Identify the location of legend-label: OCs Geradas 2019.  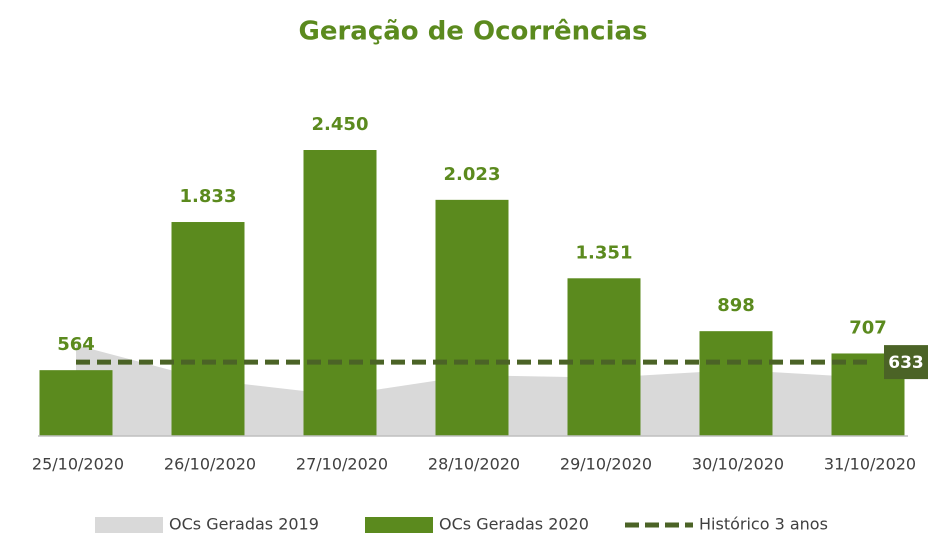
(244, 524).